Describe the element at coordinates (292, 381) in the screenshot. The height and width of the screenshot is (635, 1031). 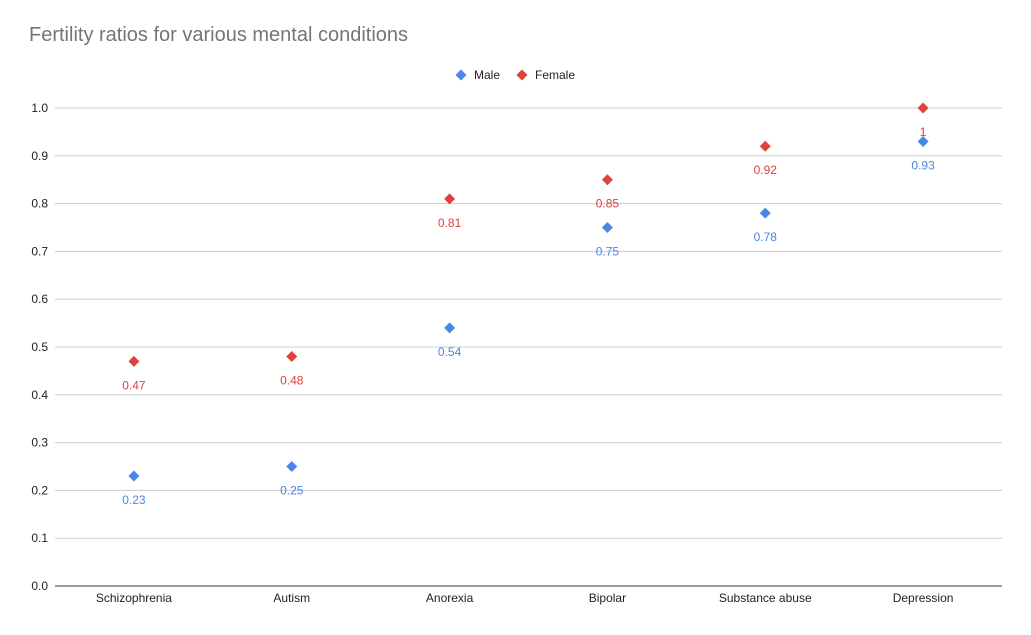
I see `data-label-female: 0.48` at that location.